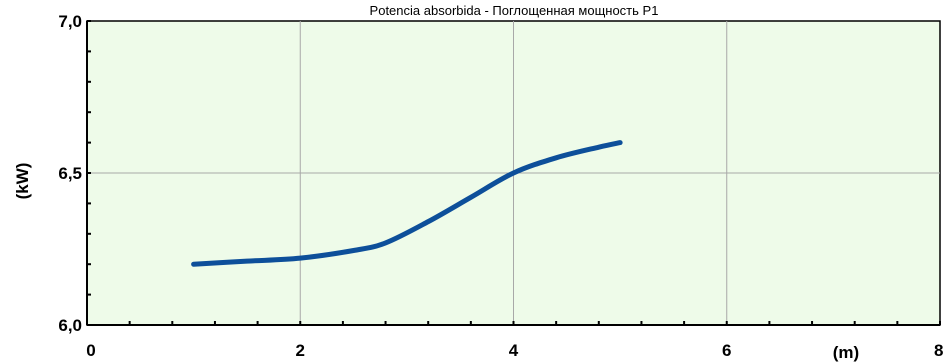 This screenshot has height=363, width=946. Describe the element at coordinates (938, 350) in the screenshot. I see `x-tick-label: 8` at that location.